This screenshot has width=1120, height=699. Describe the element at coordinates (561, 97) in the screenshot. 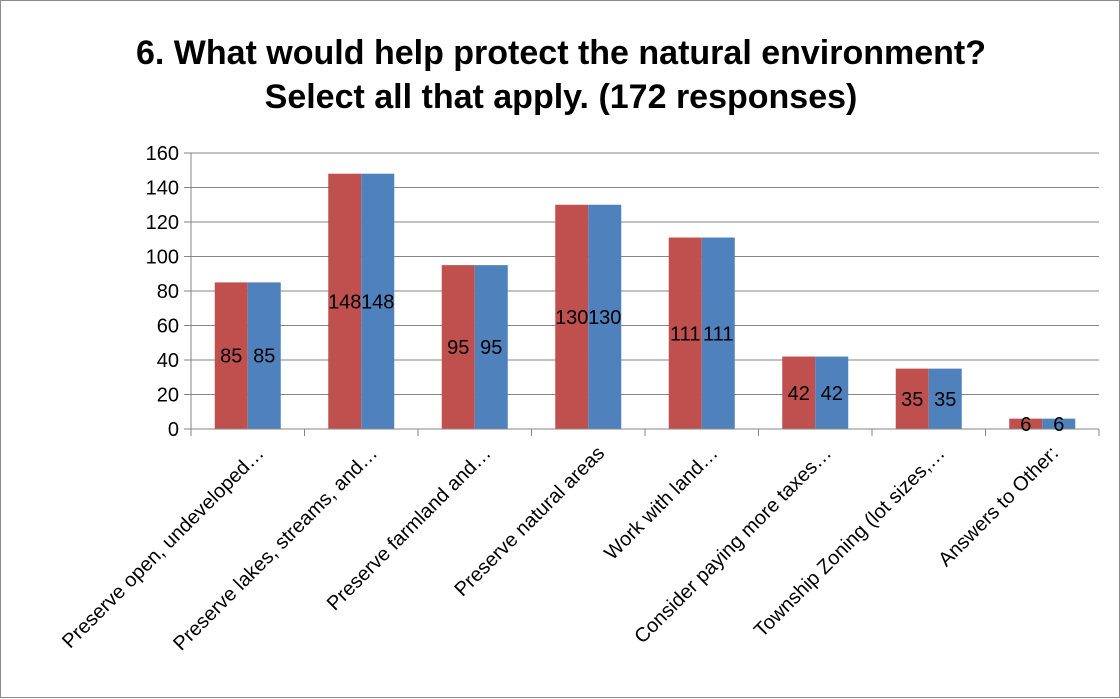

I see `chart-title-line-2: Select all that apply. (172 responses)` at that location.